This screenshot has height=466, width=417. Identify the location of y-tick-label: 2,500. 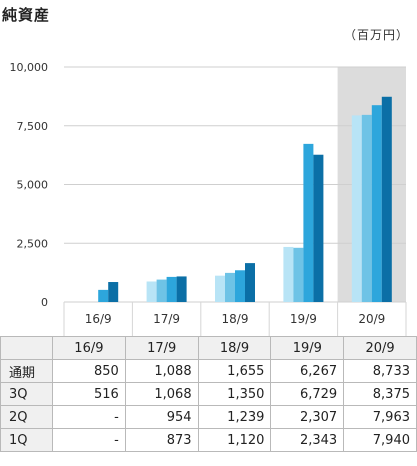
(33, 243).